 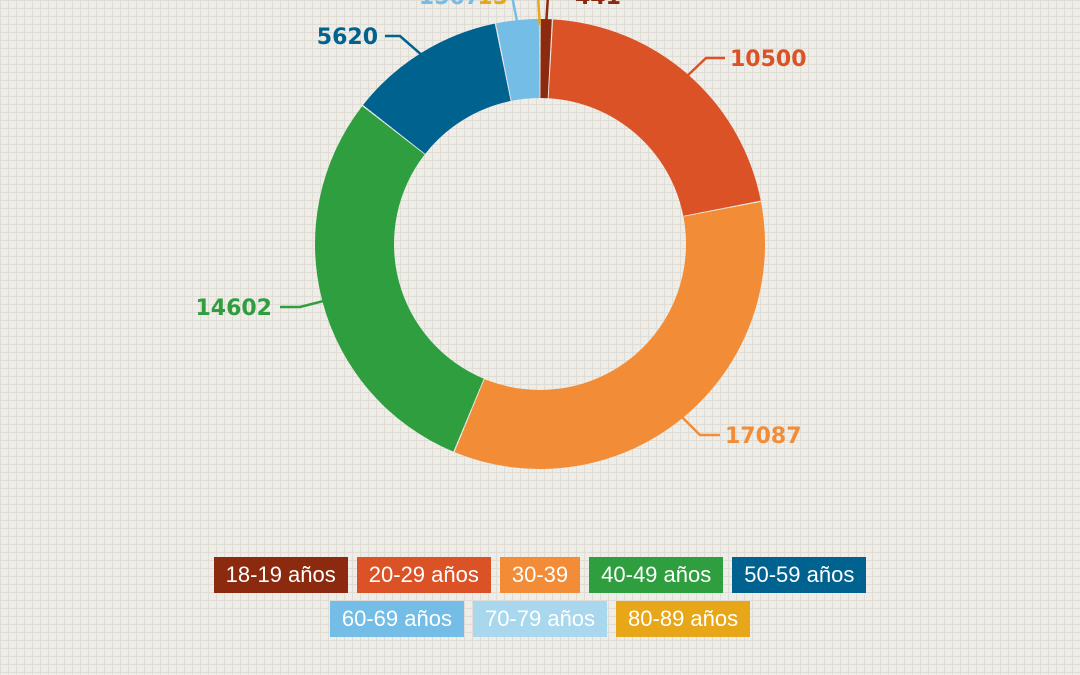 What do you see at coordinates (449, 5) in the screenshot?
I see `value-label-60-69-a-os: 1567` at bounding box center [449, 5].